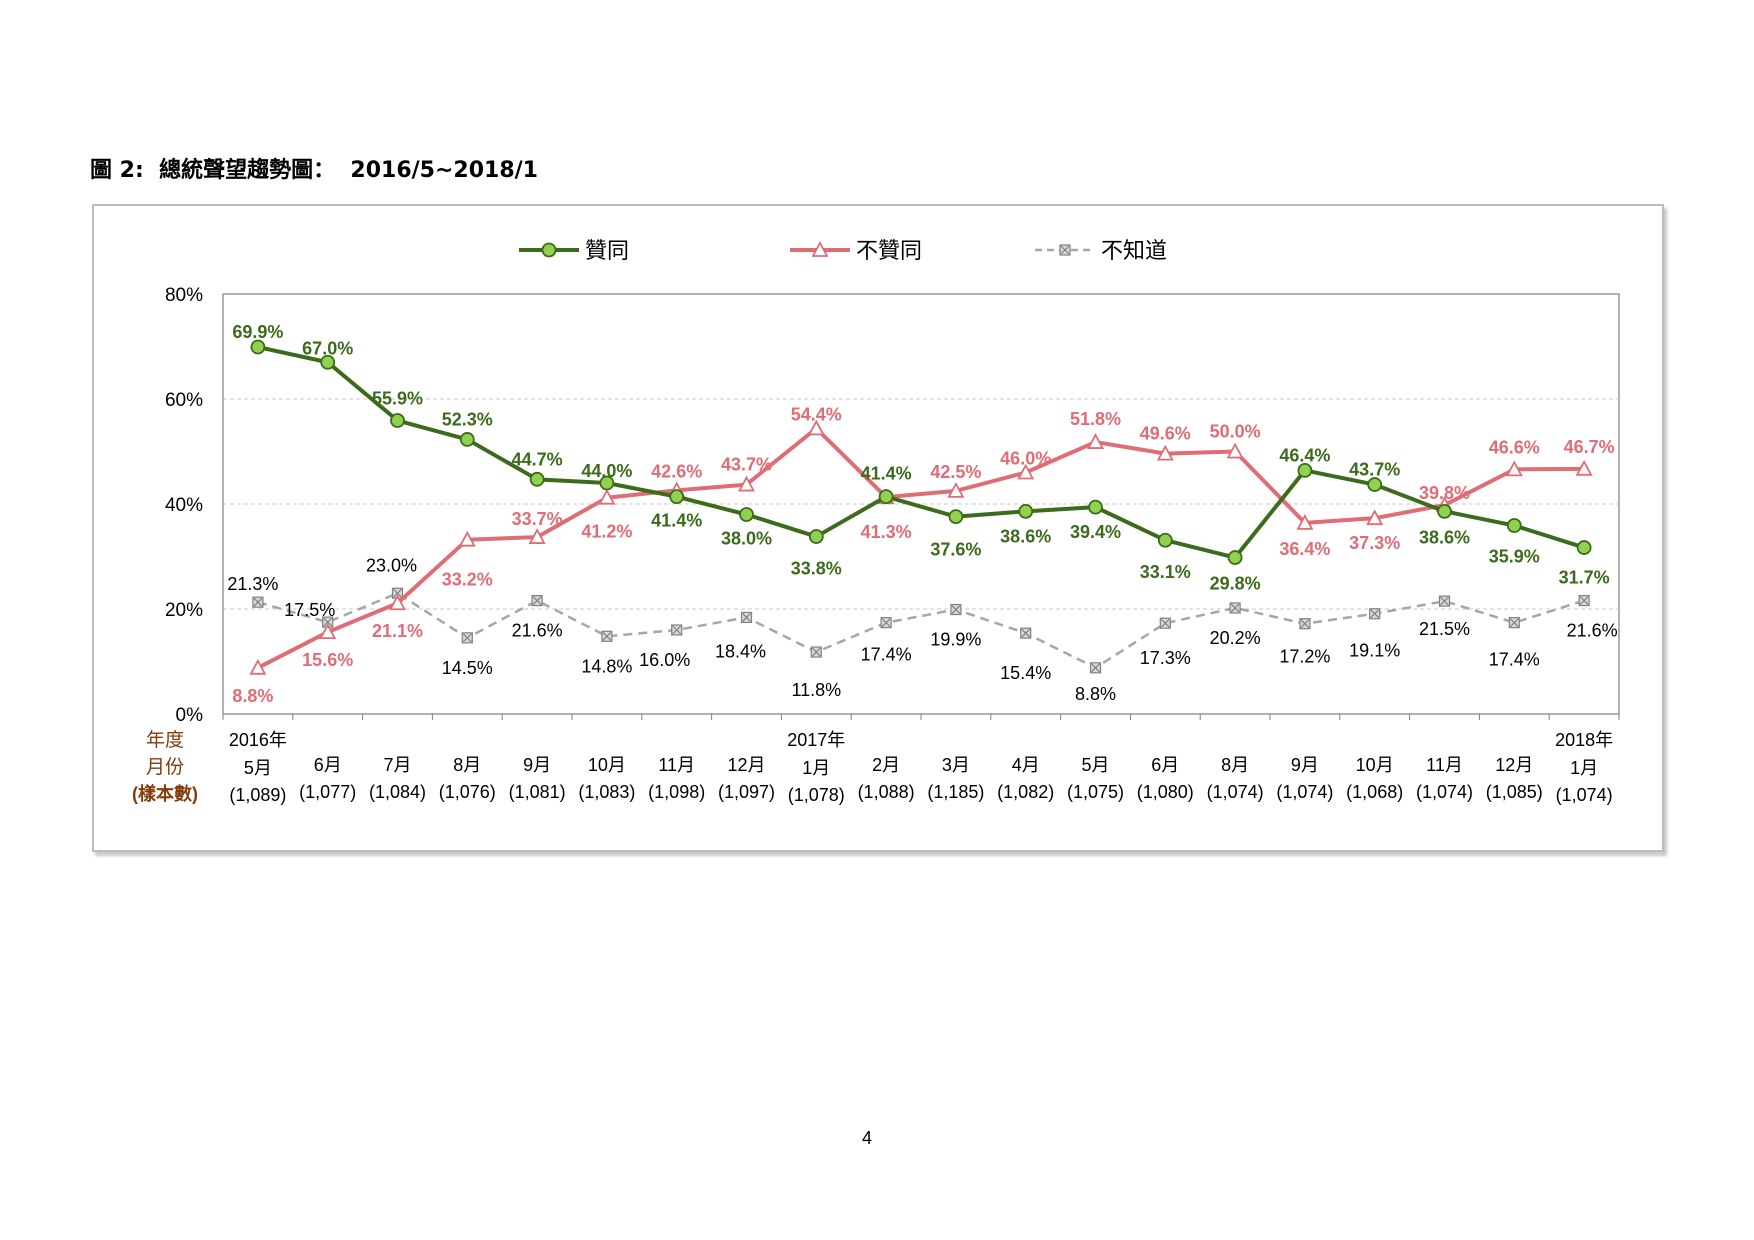 The image size is (1754, 1240). What do you see at coordinates (816, 690) in the screenshot?
I see `data-label-unknown: 11.8%` at bounding box center [816, 690].